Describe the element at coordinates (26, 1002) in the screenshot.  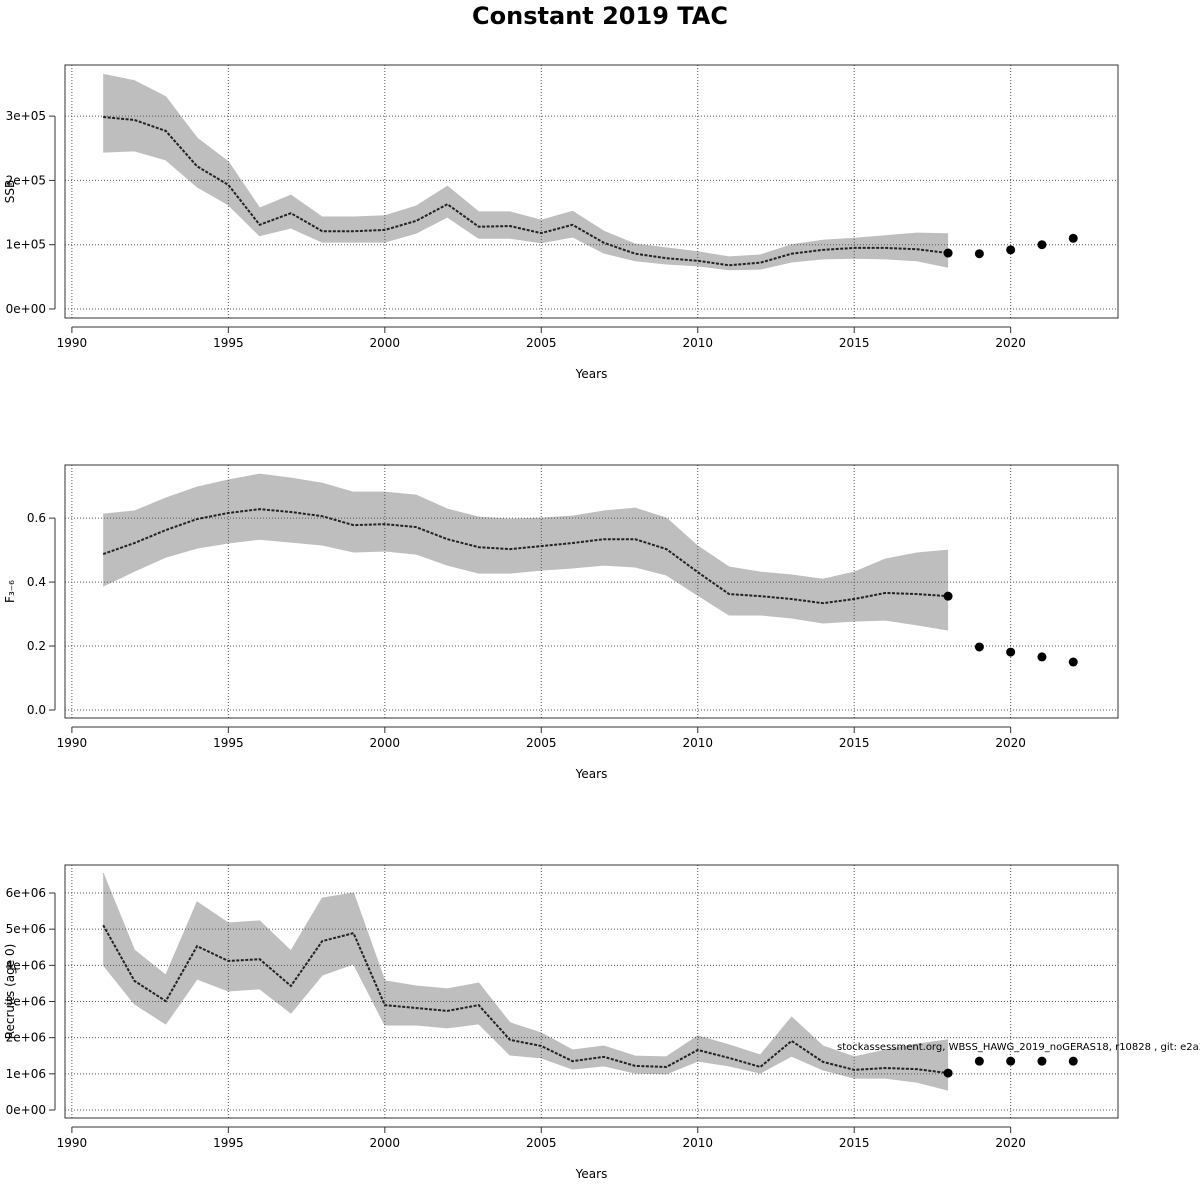
I see `y-tick-label: 3e+06` at that location.